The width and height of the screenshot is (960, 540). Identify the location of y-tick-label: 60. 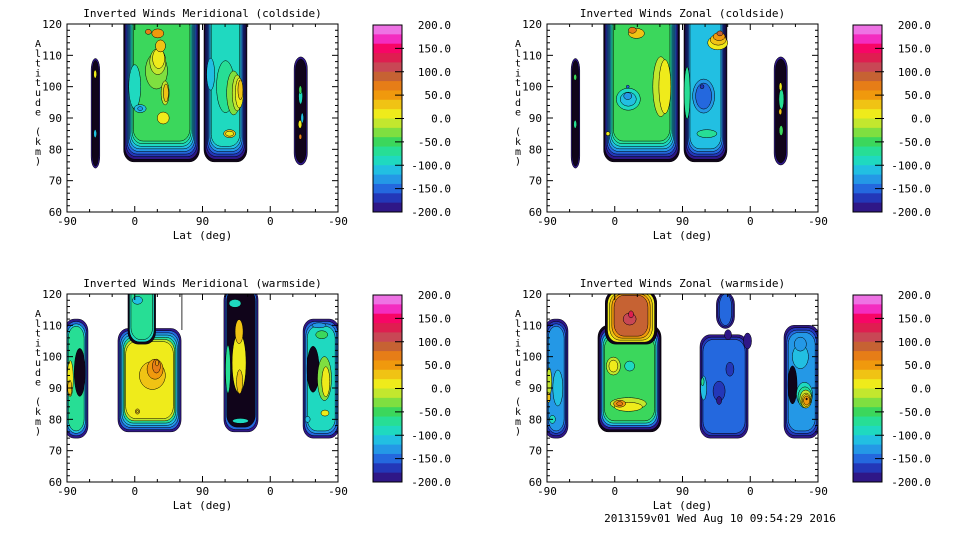
(535, 482).